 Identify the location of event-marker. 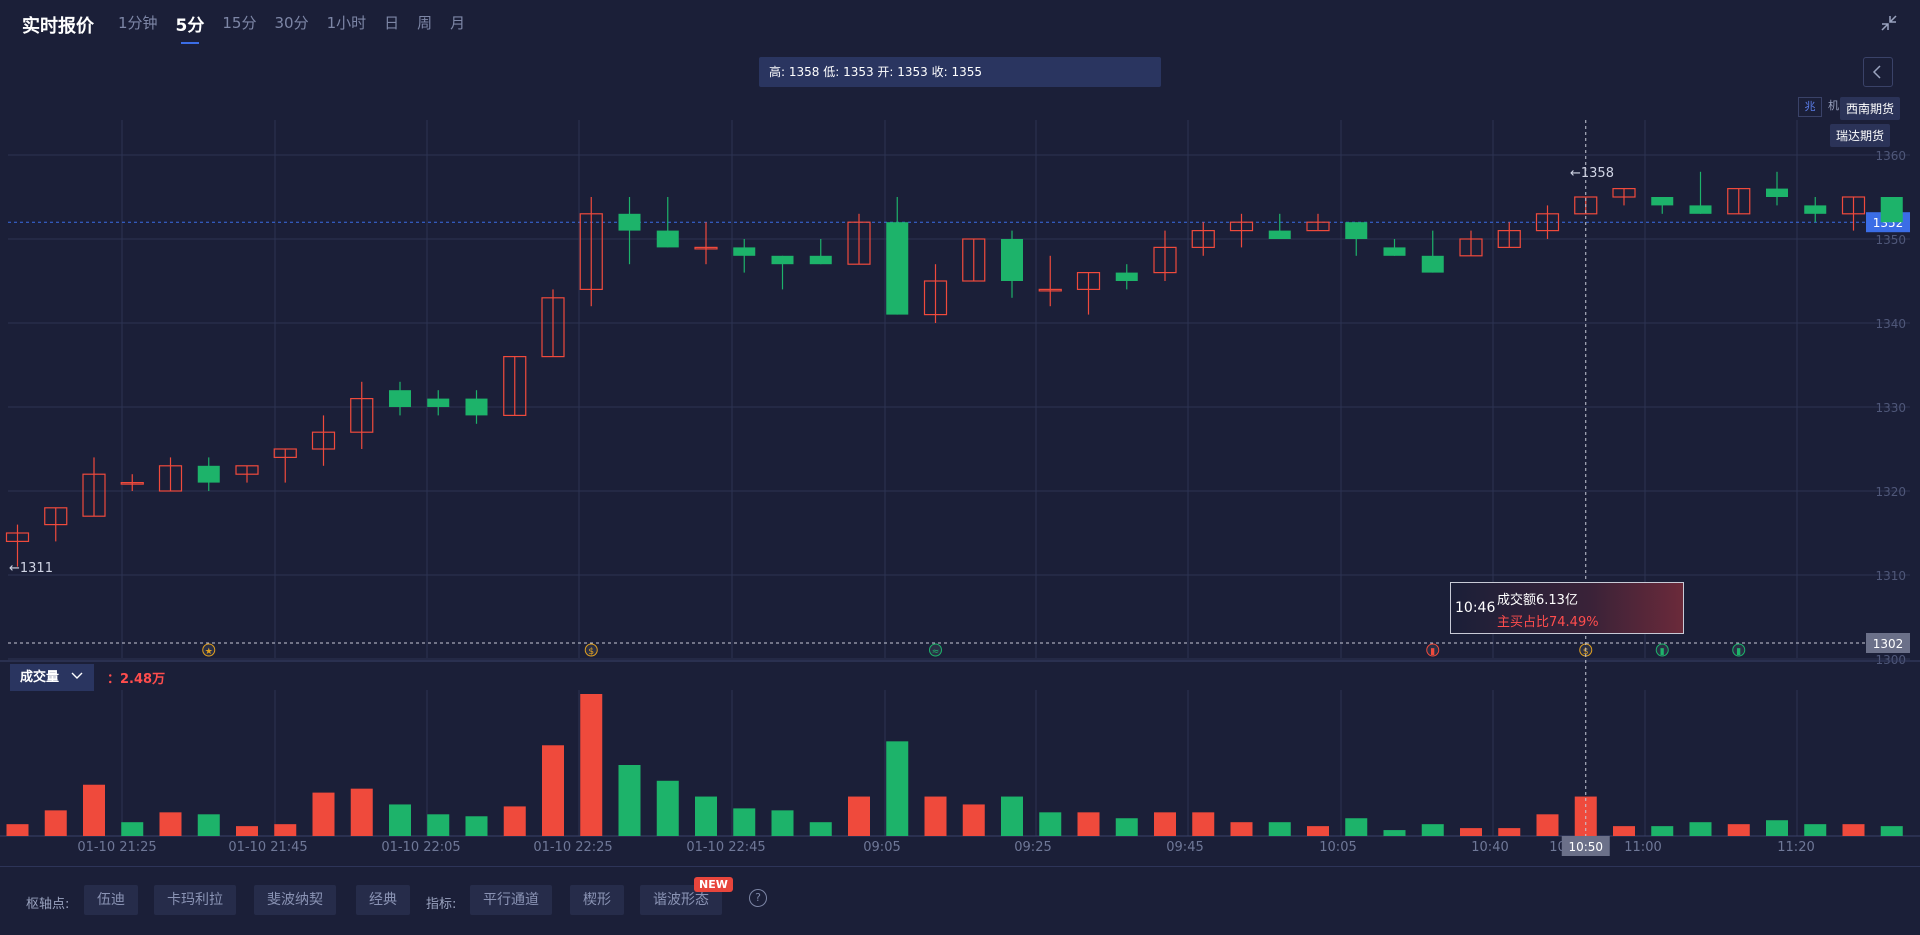
(209, 650).